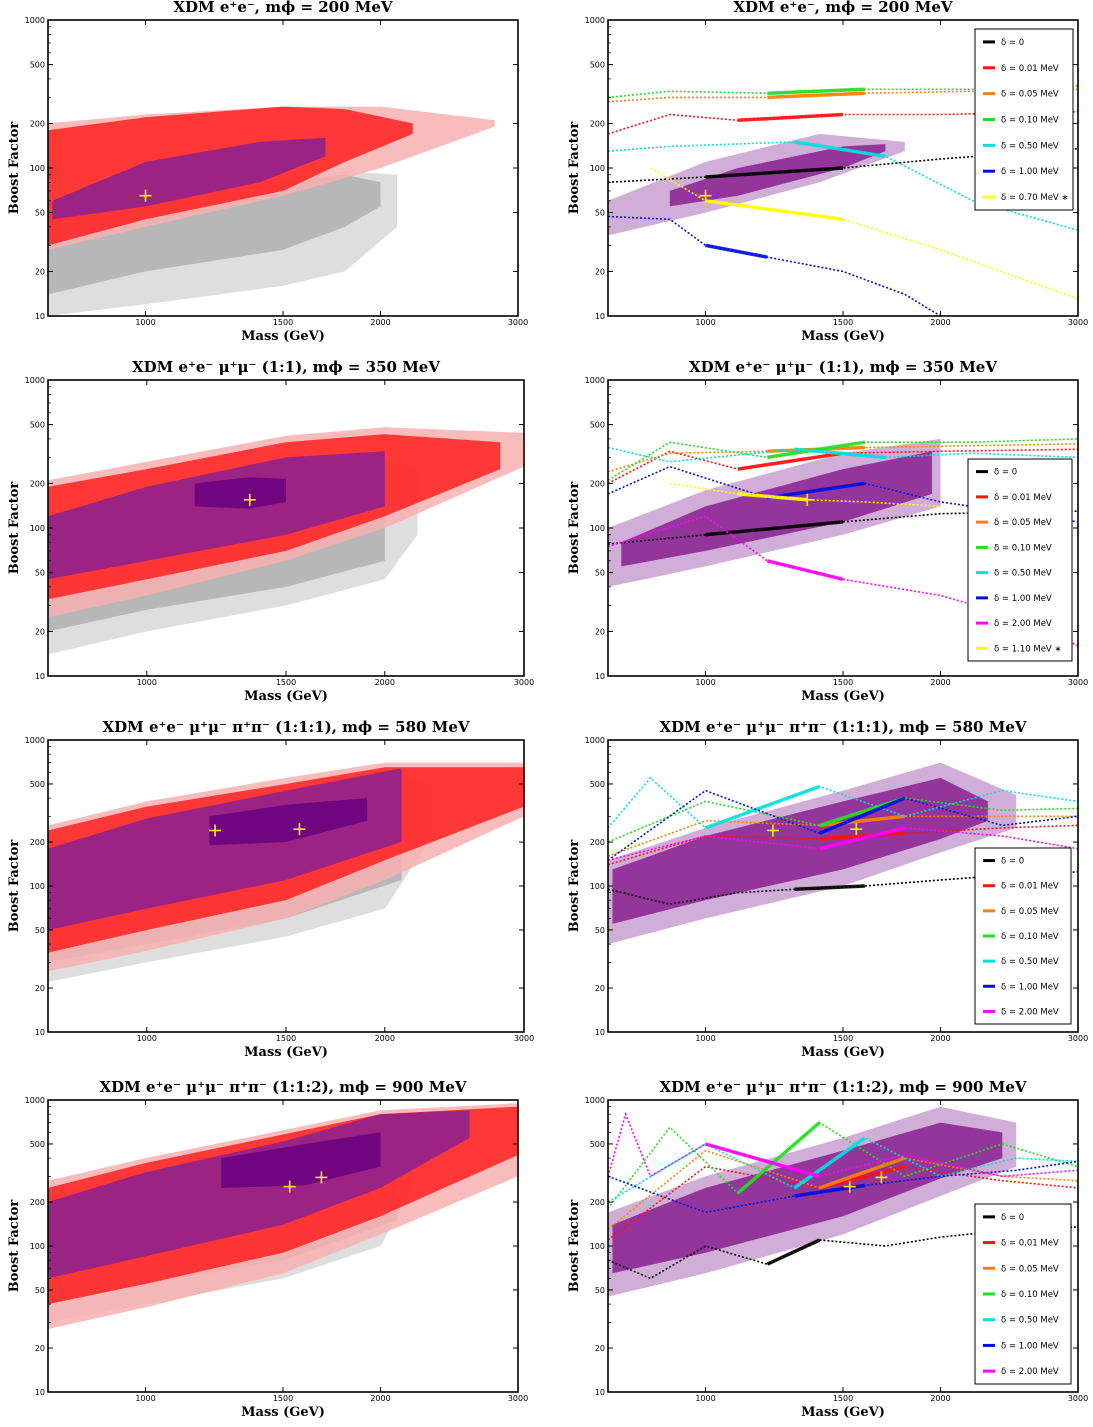 The width and height of the screenshot is (1093, 1427). What do you see at coordinates (843, 727) in the screenshot?
I see `chart-title: XDM e⁺e⁻ μ⁺μ⁻ π⁺π⁻ (1:1:1), mϕ = 580 MeV` at bounding box center [843, 727].